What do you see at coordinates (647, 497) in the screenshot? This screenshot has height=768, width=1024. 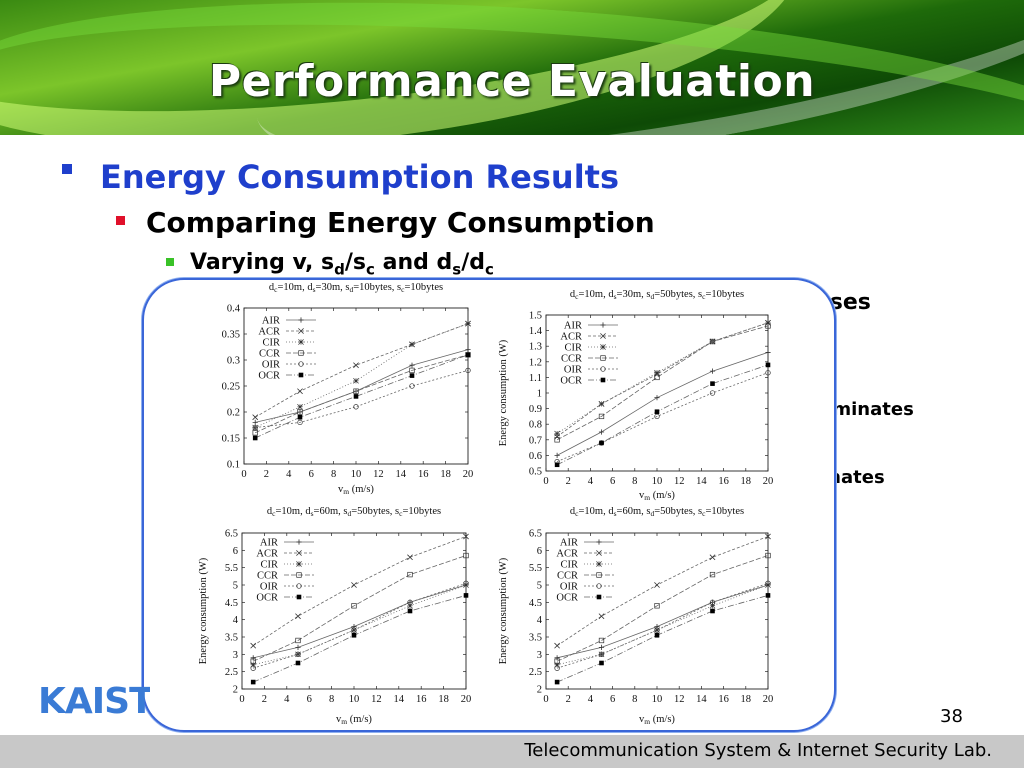 I see `x-axis-label-subscript: m` at bounding box center [647, 497].